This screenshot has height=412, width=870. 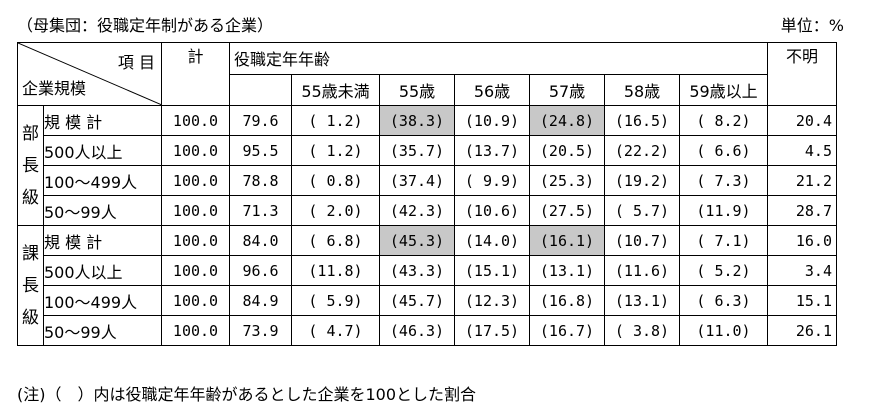 What do you see at coordinates (492, 240) in the screenshot?
I see `age-cell: (14.0)` at bounding box center [492, 240].